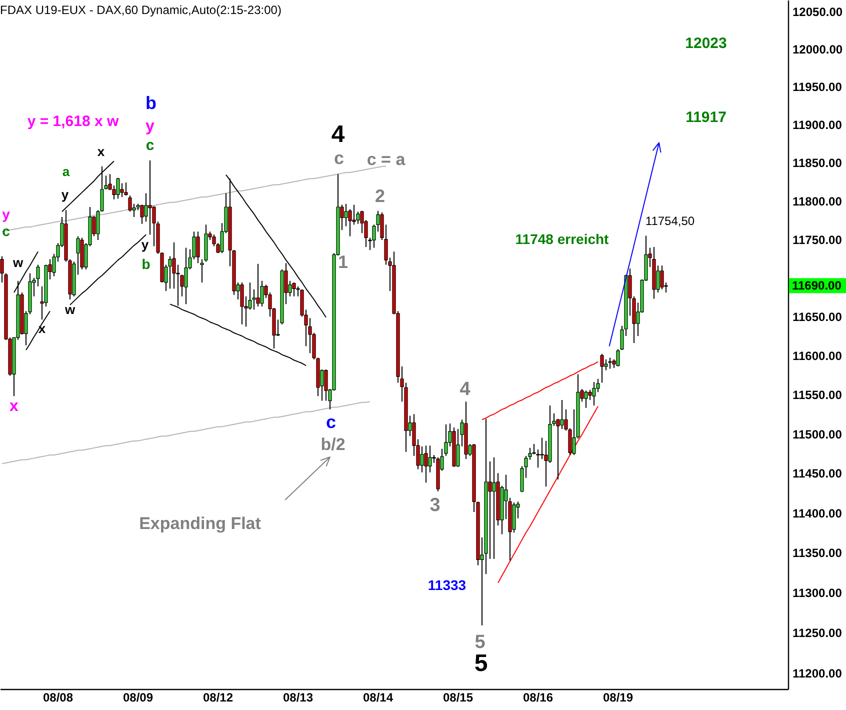 This screenshot has width=846, height=710. What do you see at coordinates (817, 673) in the screenshot?
I see `y-tick-label: 11200.00` at bounding box center [817, 673].